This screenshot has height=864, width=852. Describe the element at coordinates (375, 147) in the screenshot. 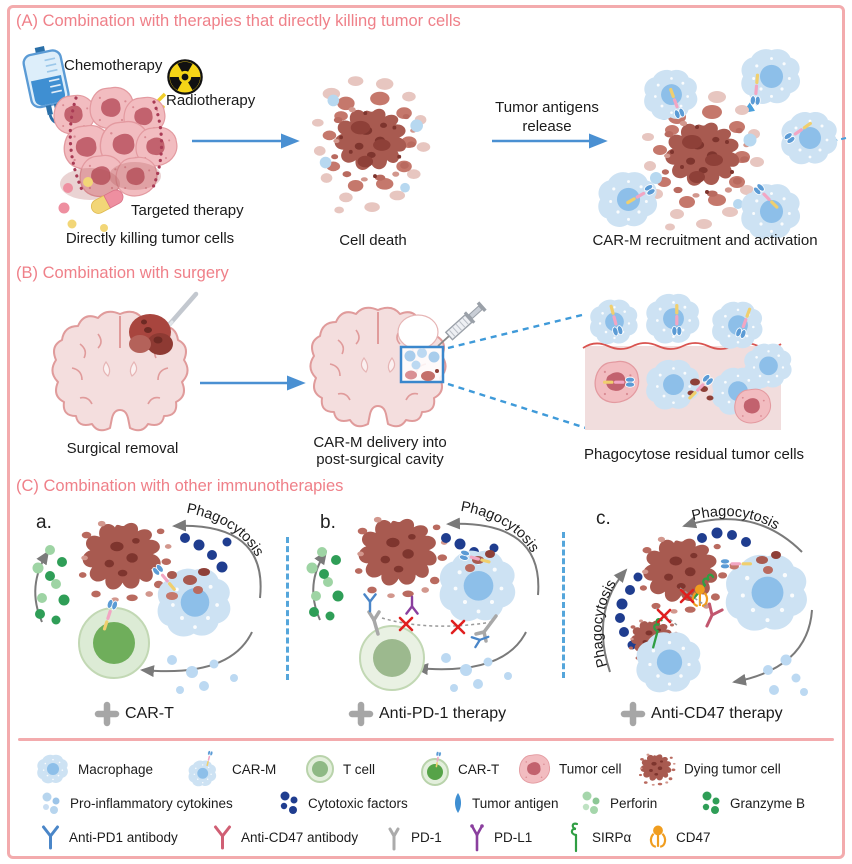

I see `cell-death-cluster-illustration` at that location.